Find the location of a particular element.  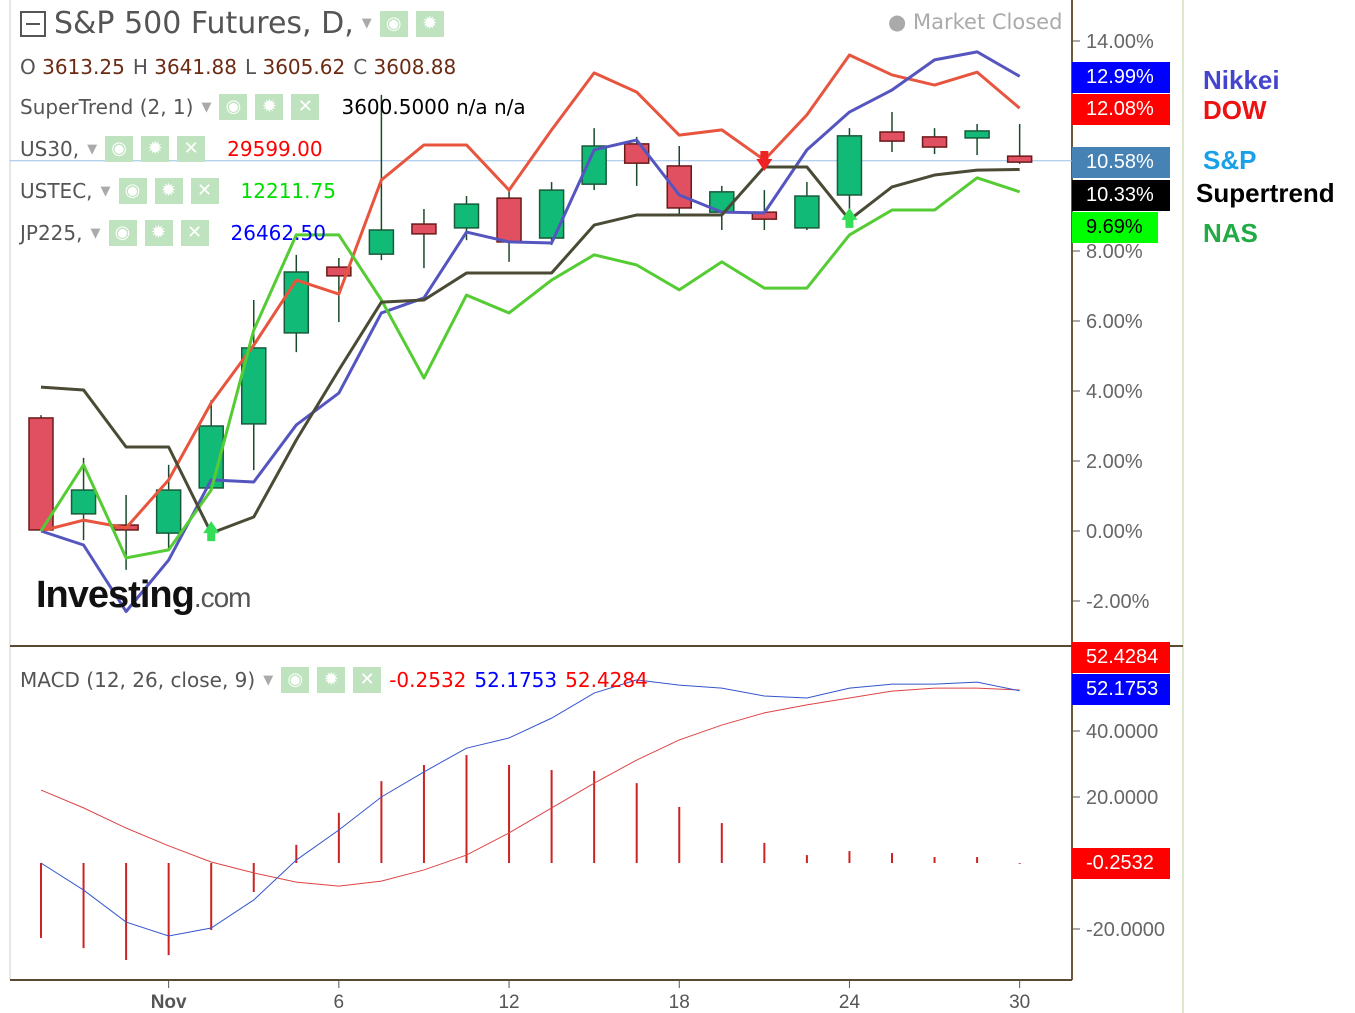

indicator-value: 29599.00 is located at coordinates (275, 149).